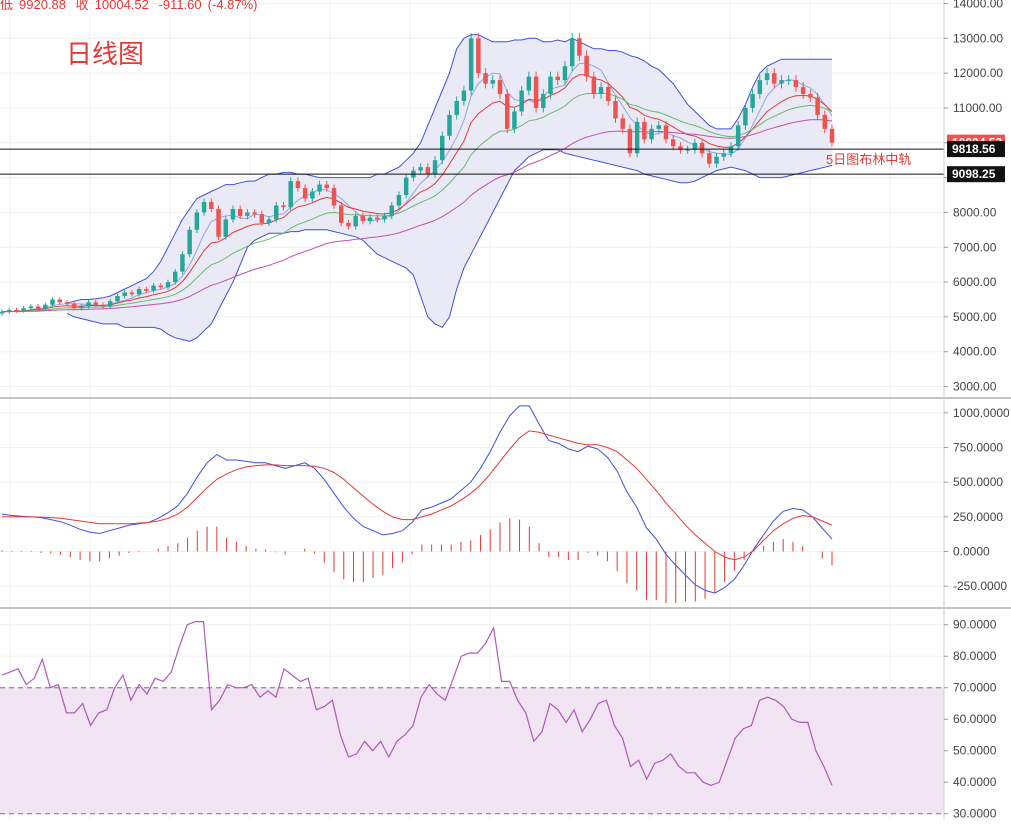 The image size is (1011, 825). Describe the element at coordinates (978, 517) in the screenshot. I see `y-tick-label: 250.0000` at that location.